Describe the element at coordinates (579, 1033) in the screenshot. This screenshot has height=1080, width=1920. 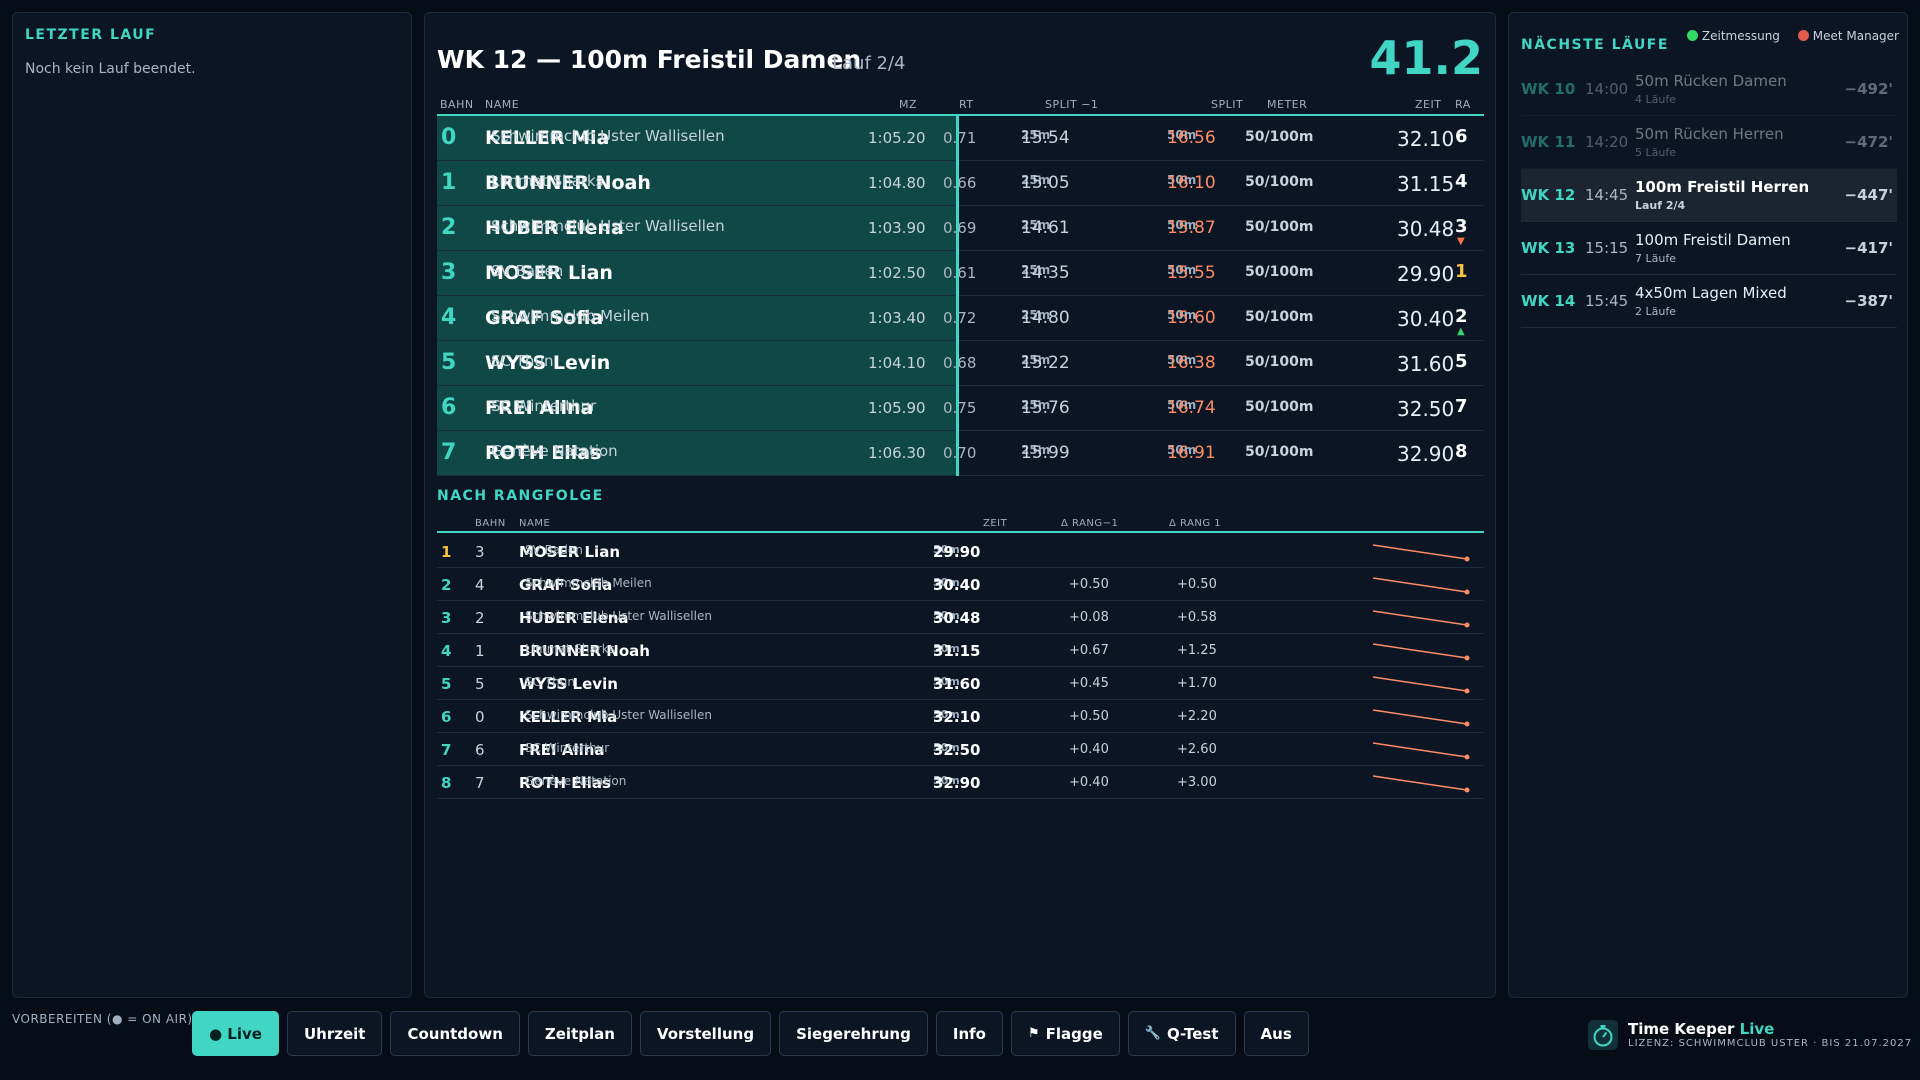
I see `schedule-button: Zeitplan` at that location.